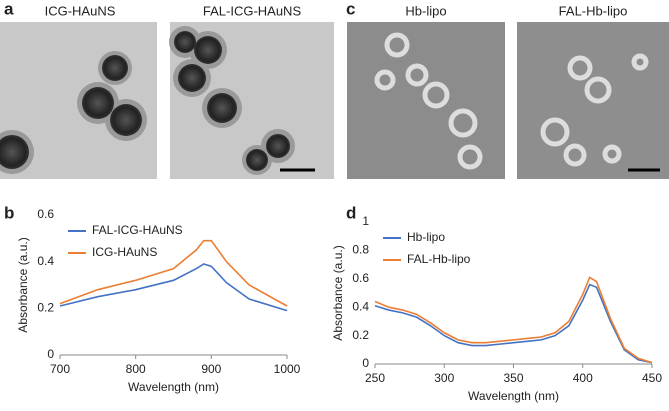  What do you see at coordinates (287, 369) in the screenshot?
I see `x-tick-label: 1000` at bounding box center [287, 369].